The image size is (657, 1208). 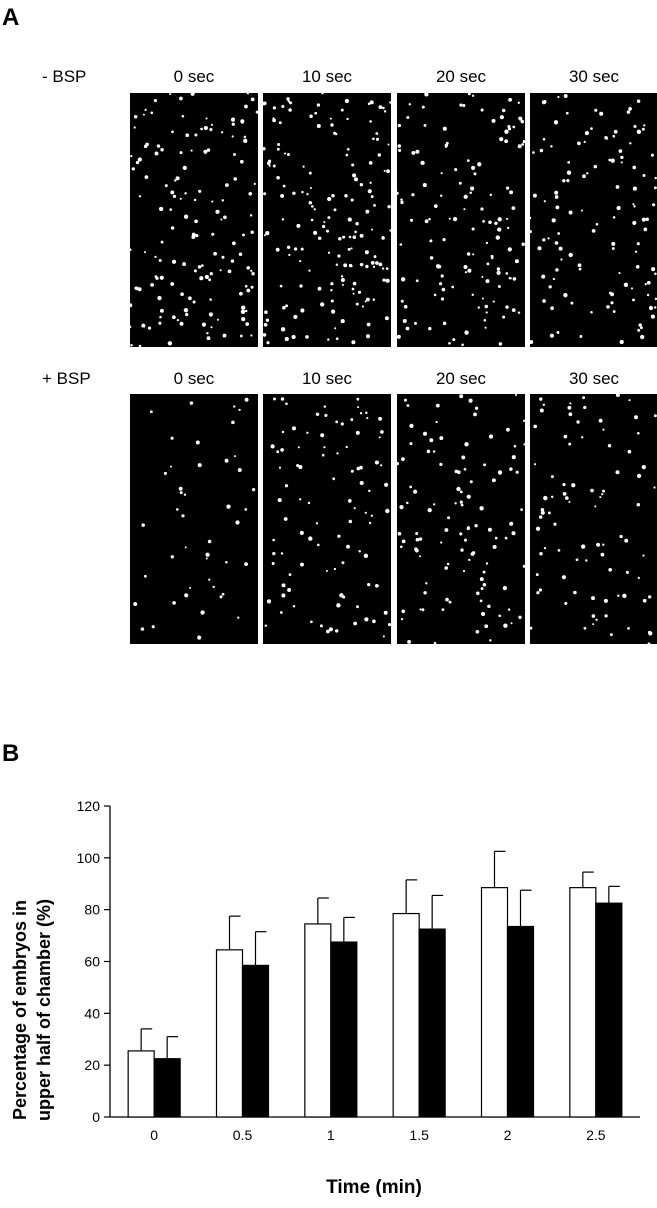 I want to click on x-tick-label: 0.5, so click(x=243, y=1135).